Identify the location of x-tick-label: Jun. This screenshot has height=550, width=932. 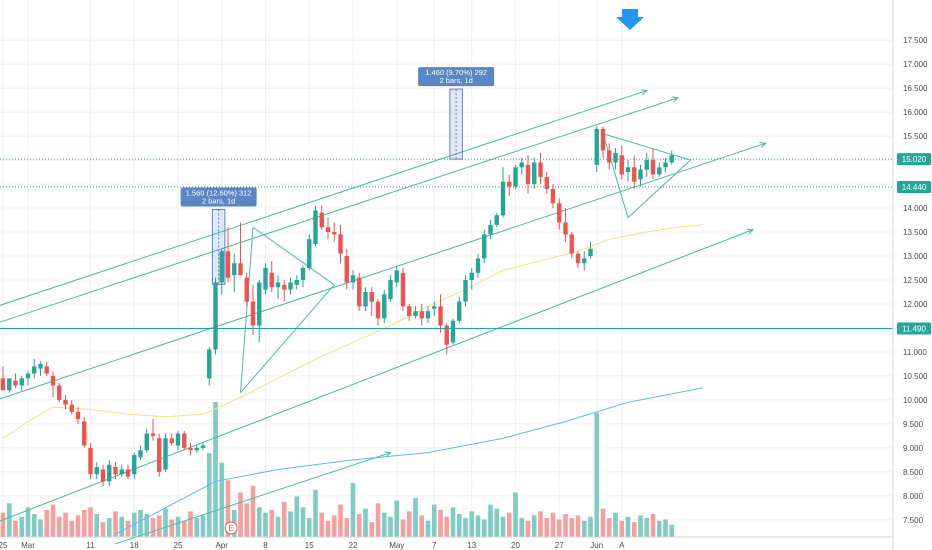
(596, 545).